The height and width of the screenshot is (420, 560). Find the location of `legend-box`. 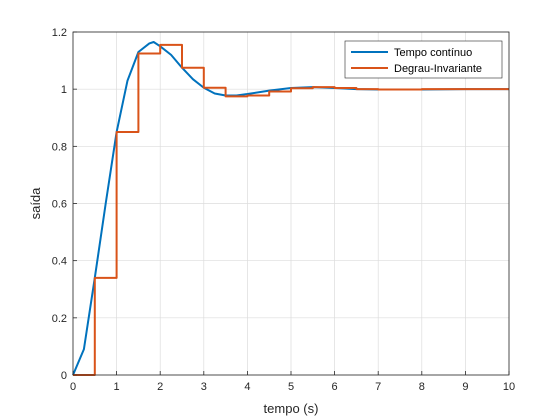

legend-box is located at coordinates (423, 59).